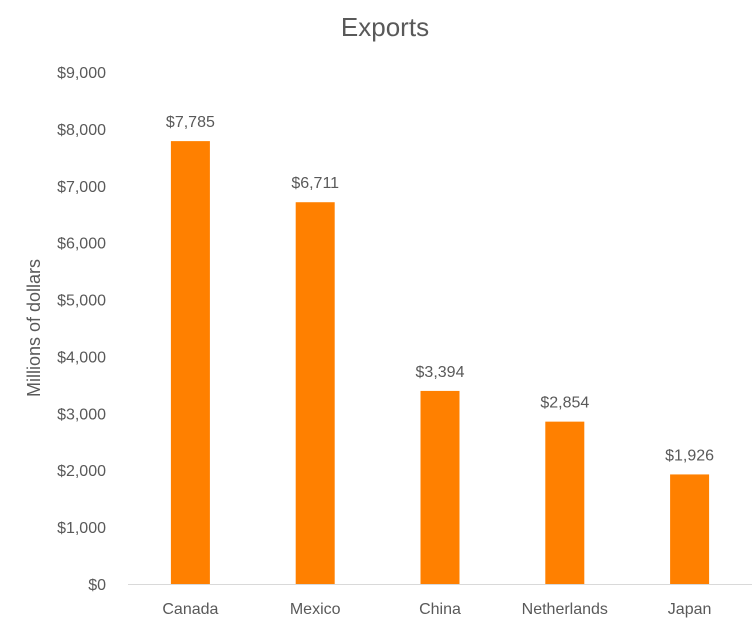  Describe the element at coordinates (81, 301) in the screenshot. I see `y-tick-label: $5,000` at that location.